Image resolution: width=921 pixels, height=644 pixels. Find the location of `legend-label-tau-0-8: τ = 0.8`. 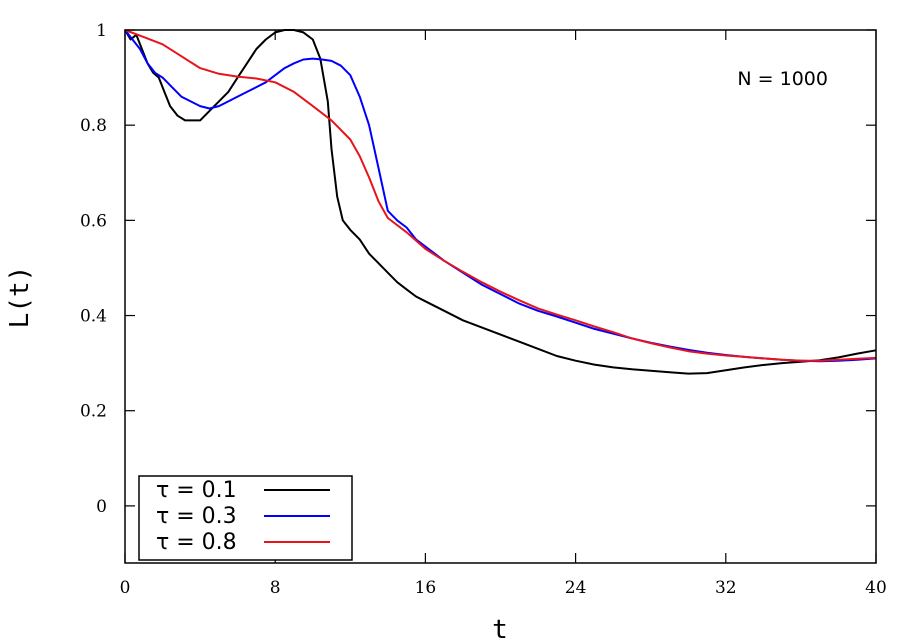

legend-label-tau-0-8: τ = 0.8 is located at coordinates (196, 542).